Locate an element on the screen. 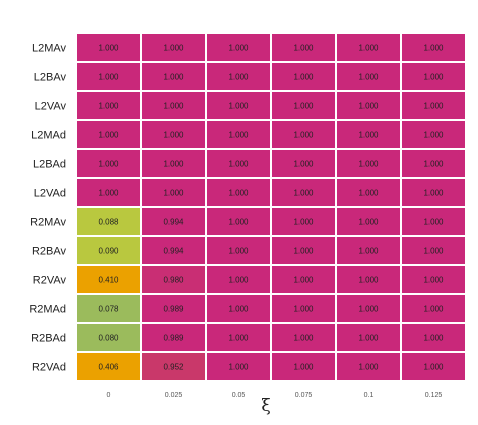 This screenshot has height=425, width=478. y-tick-label: L2MAd is located at coordinates (48, 136).